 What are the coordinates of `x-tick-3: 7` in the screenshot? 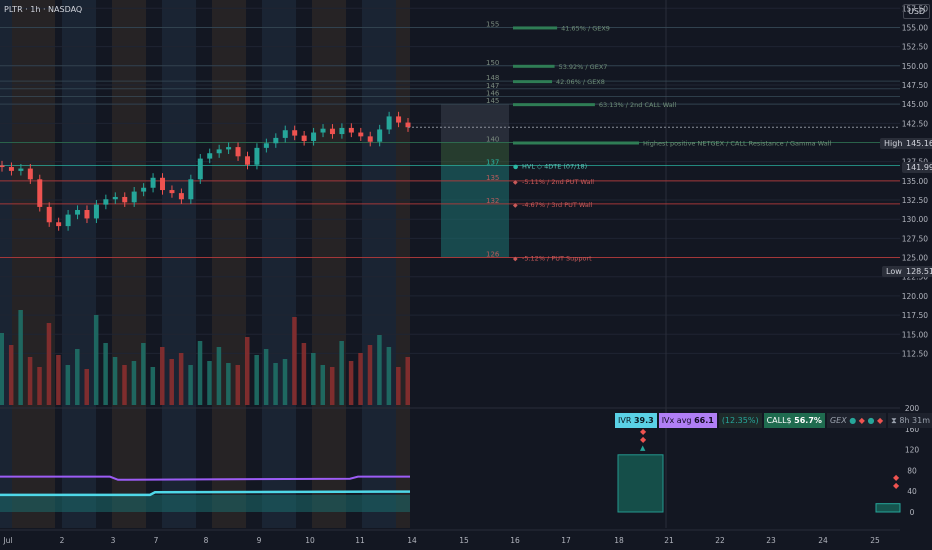 It's located at (156, 540).